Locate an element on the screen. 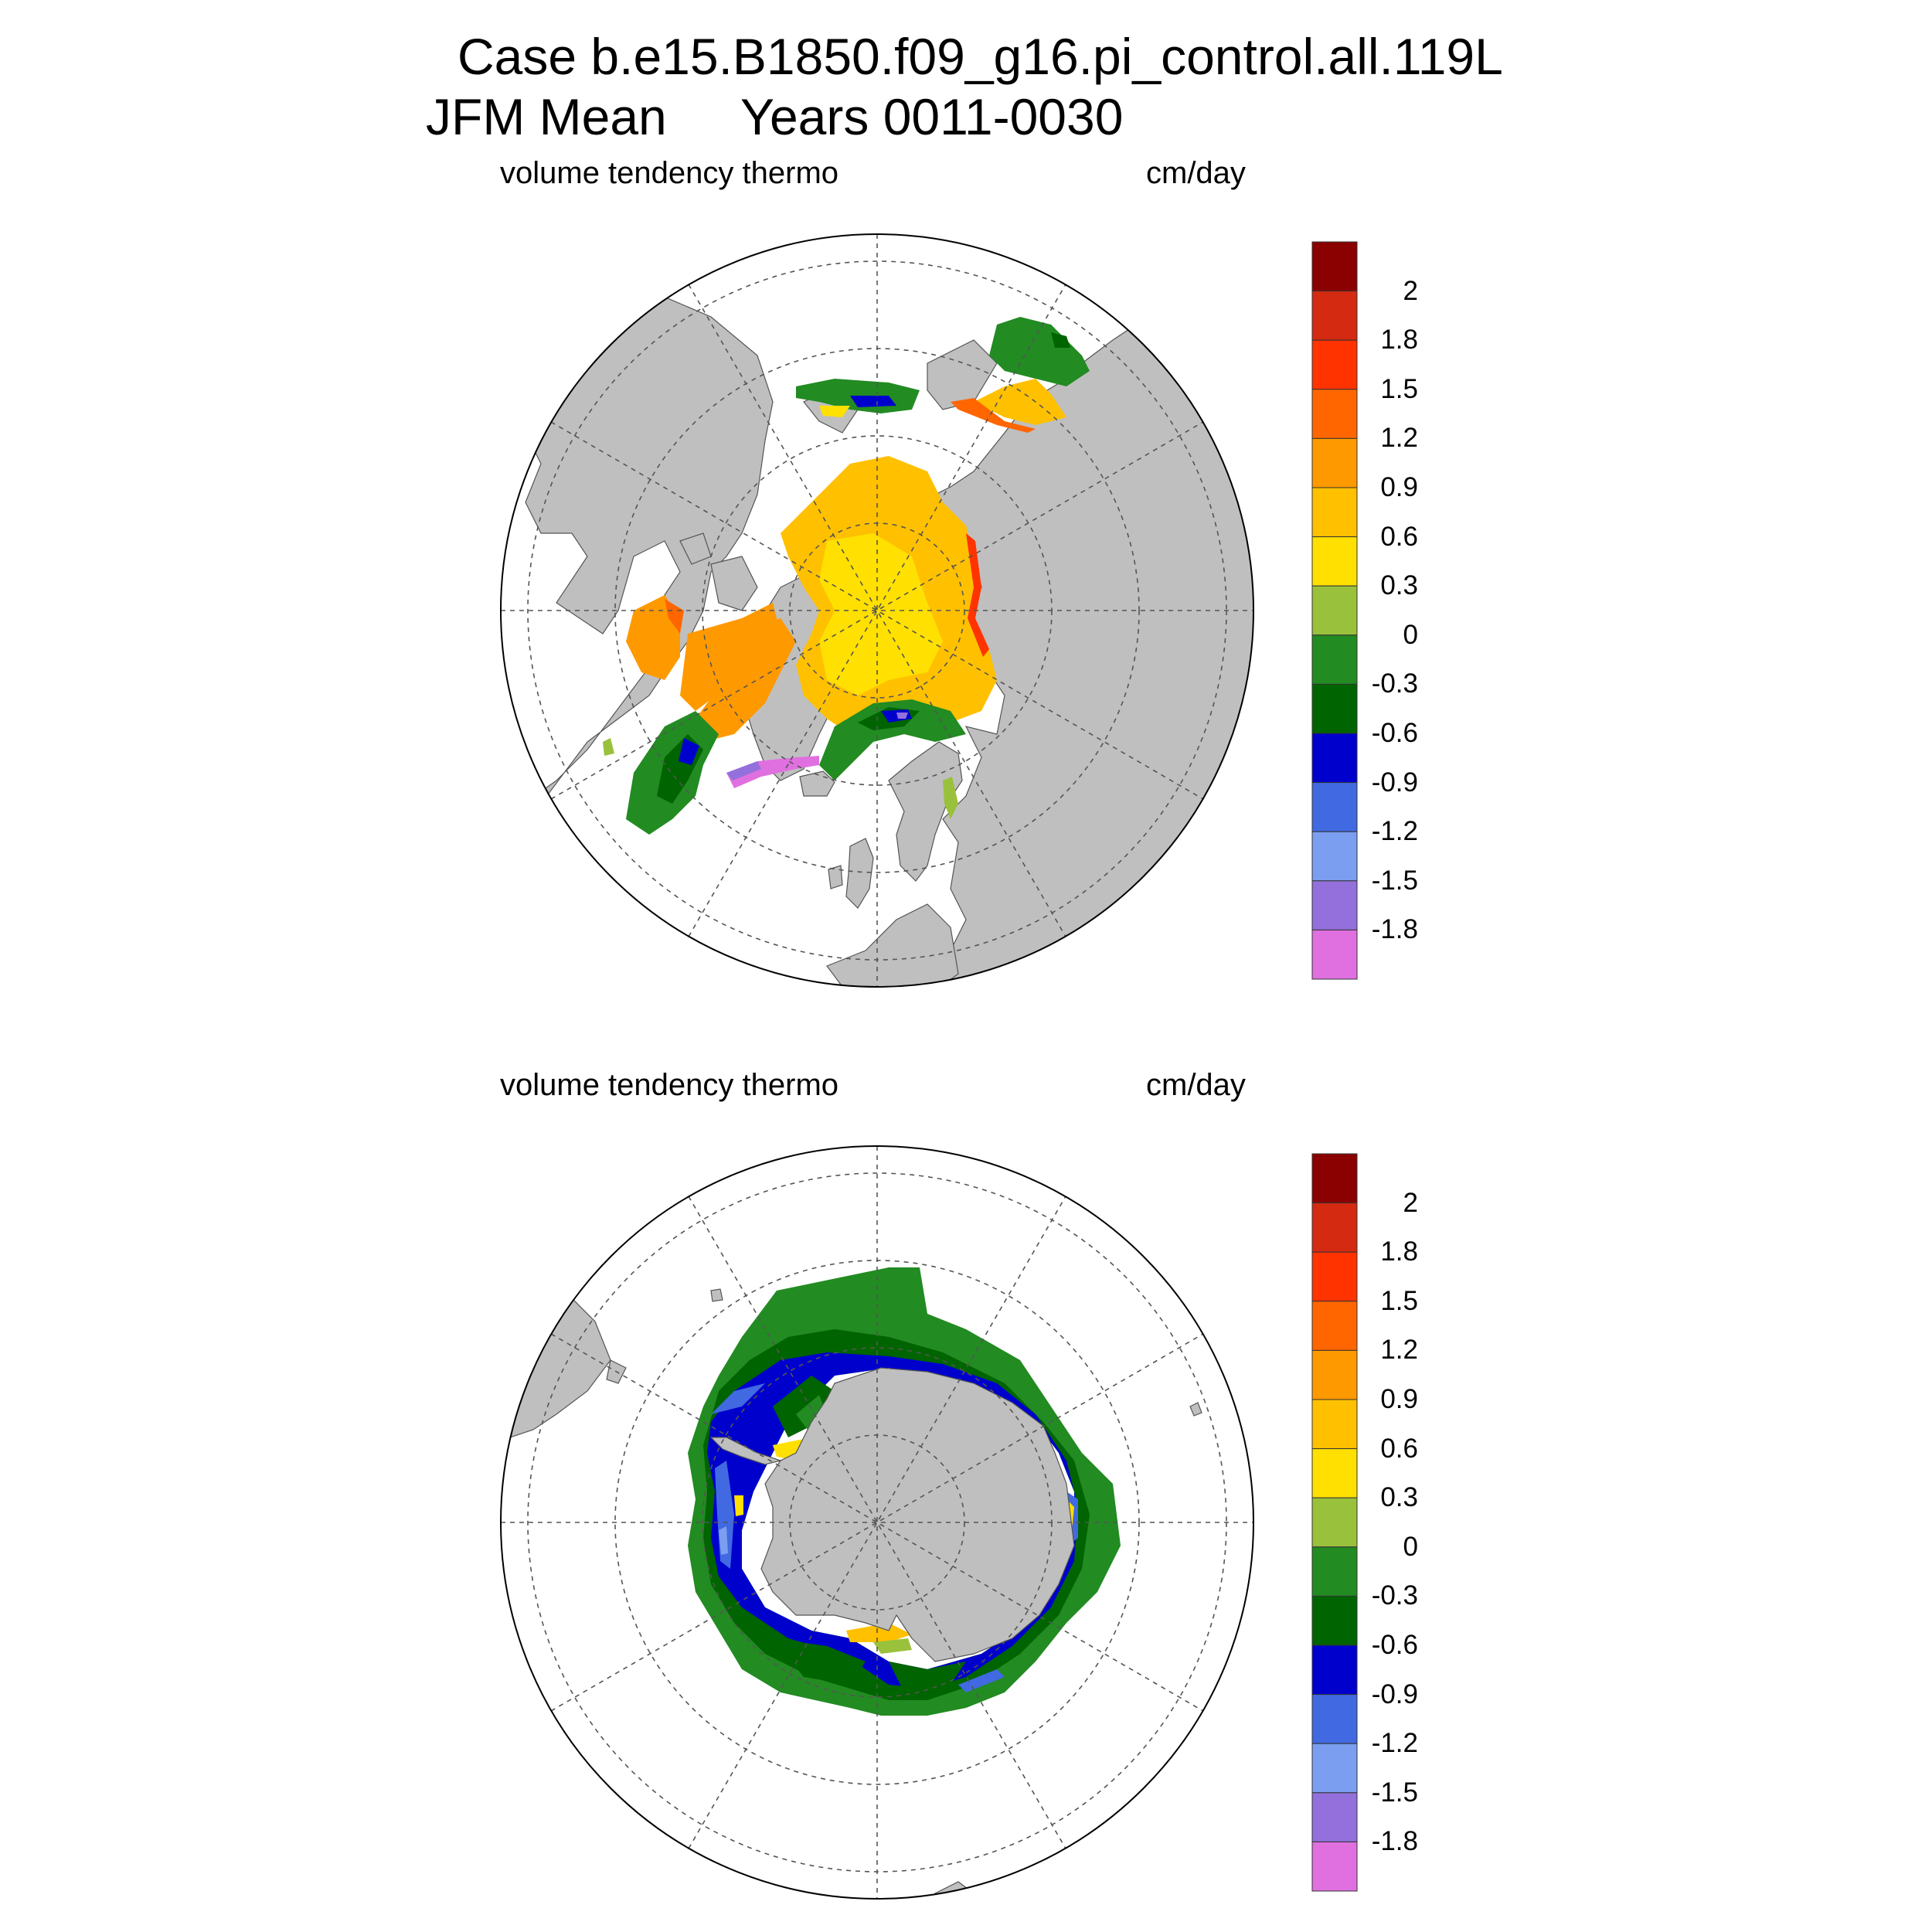 The image size is (1932, 1932). north-field-arctic-yellow is located at coordinates (881, 614).